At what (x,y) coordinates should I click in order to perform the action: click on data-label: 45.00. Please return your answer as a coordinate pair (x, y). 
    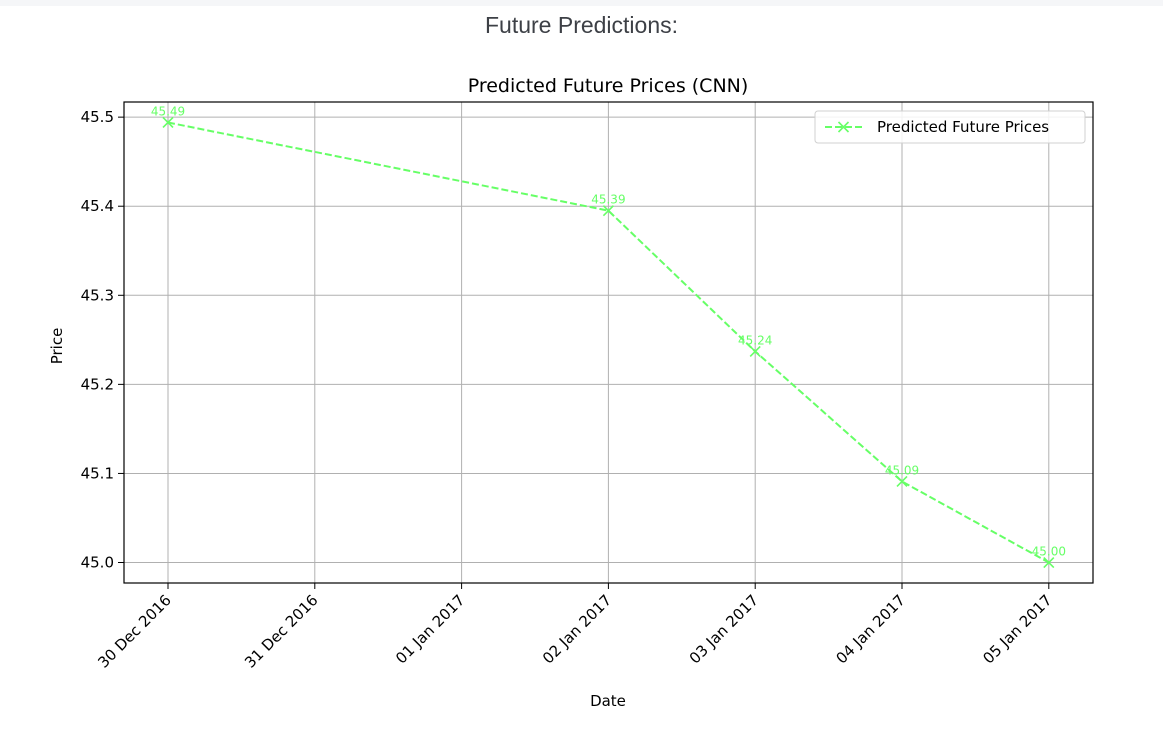
    Looking at the image, I should click on (1049, 552).